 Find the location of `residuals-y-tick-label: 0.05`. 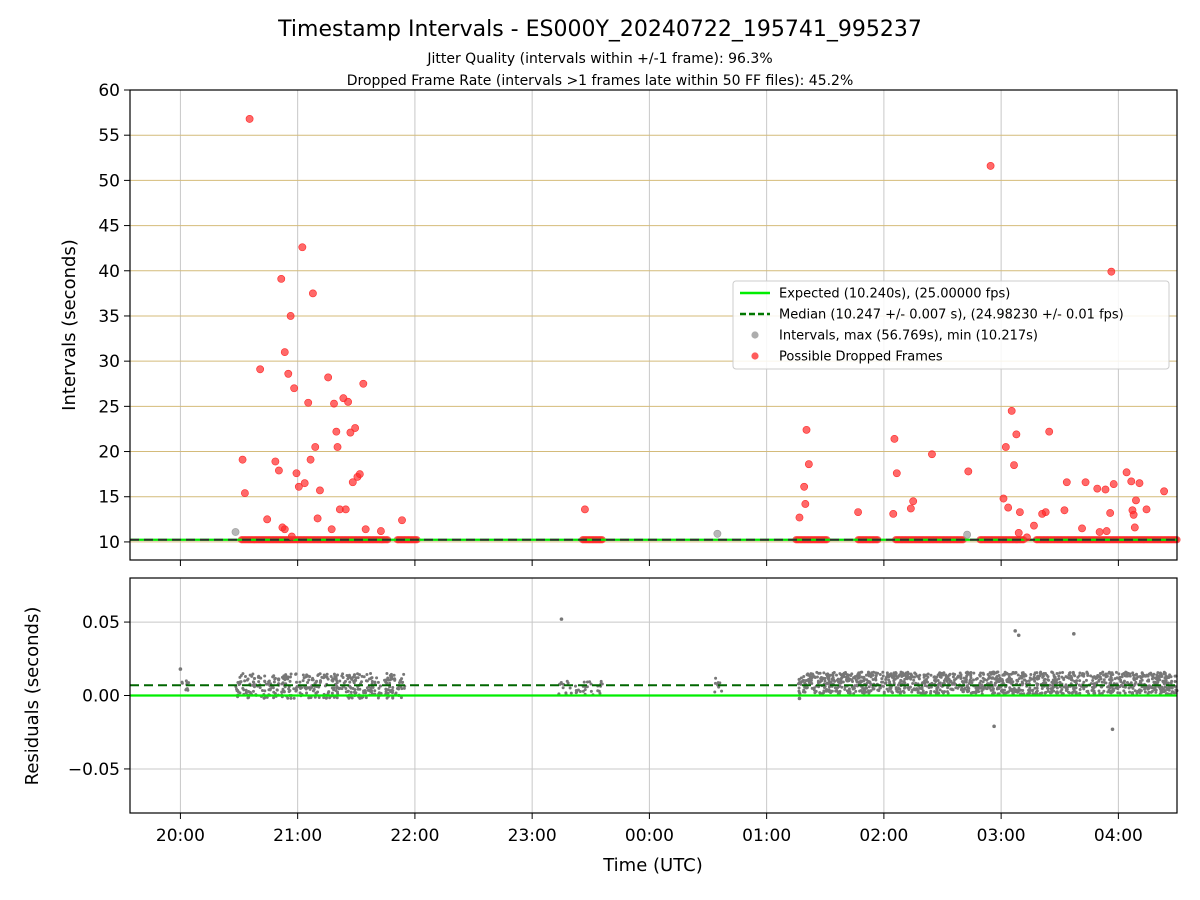

residuals-y-tick-label: 0.05 is located at coordinates (101, 623).